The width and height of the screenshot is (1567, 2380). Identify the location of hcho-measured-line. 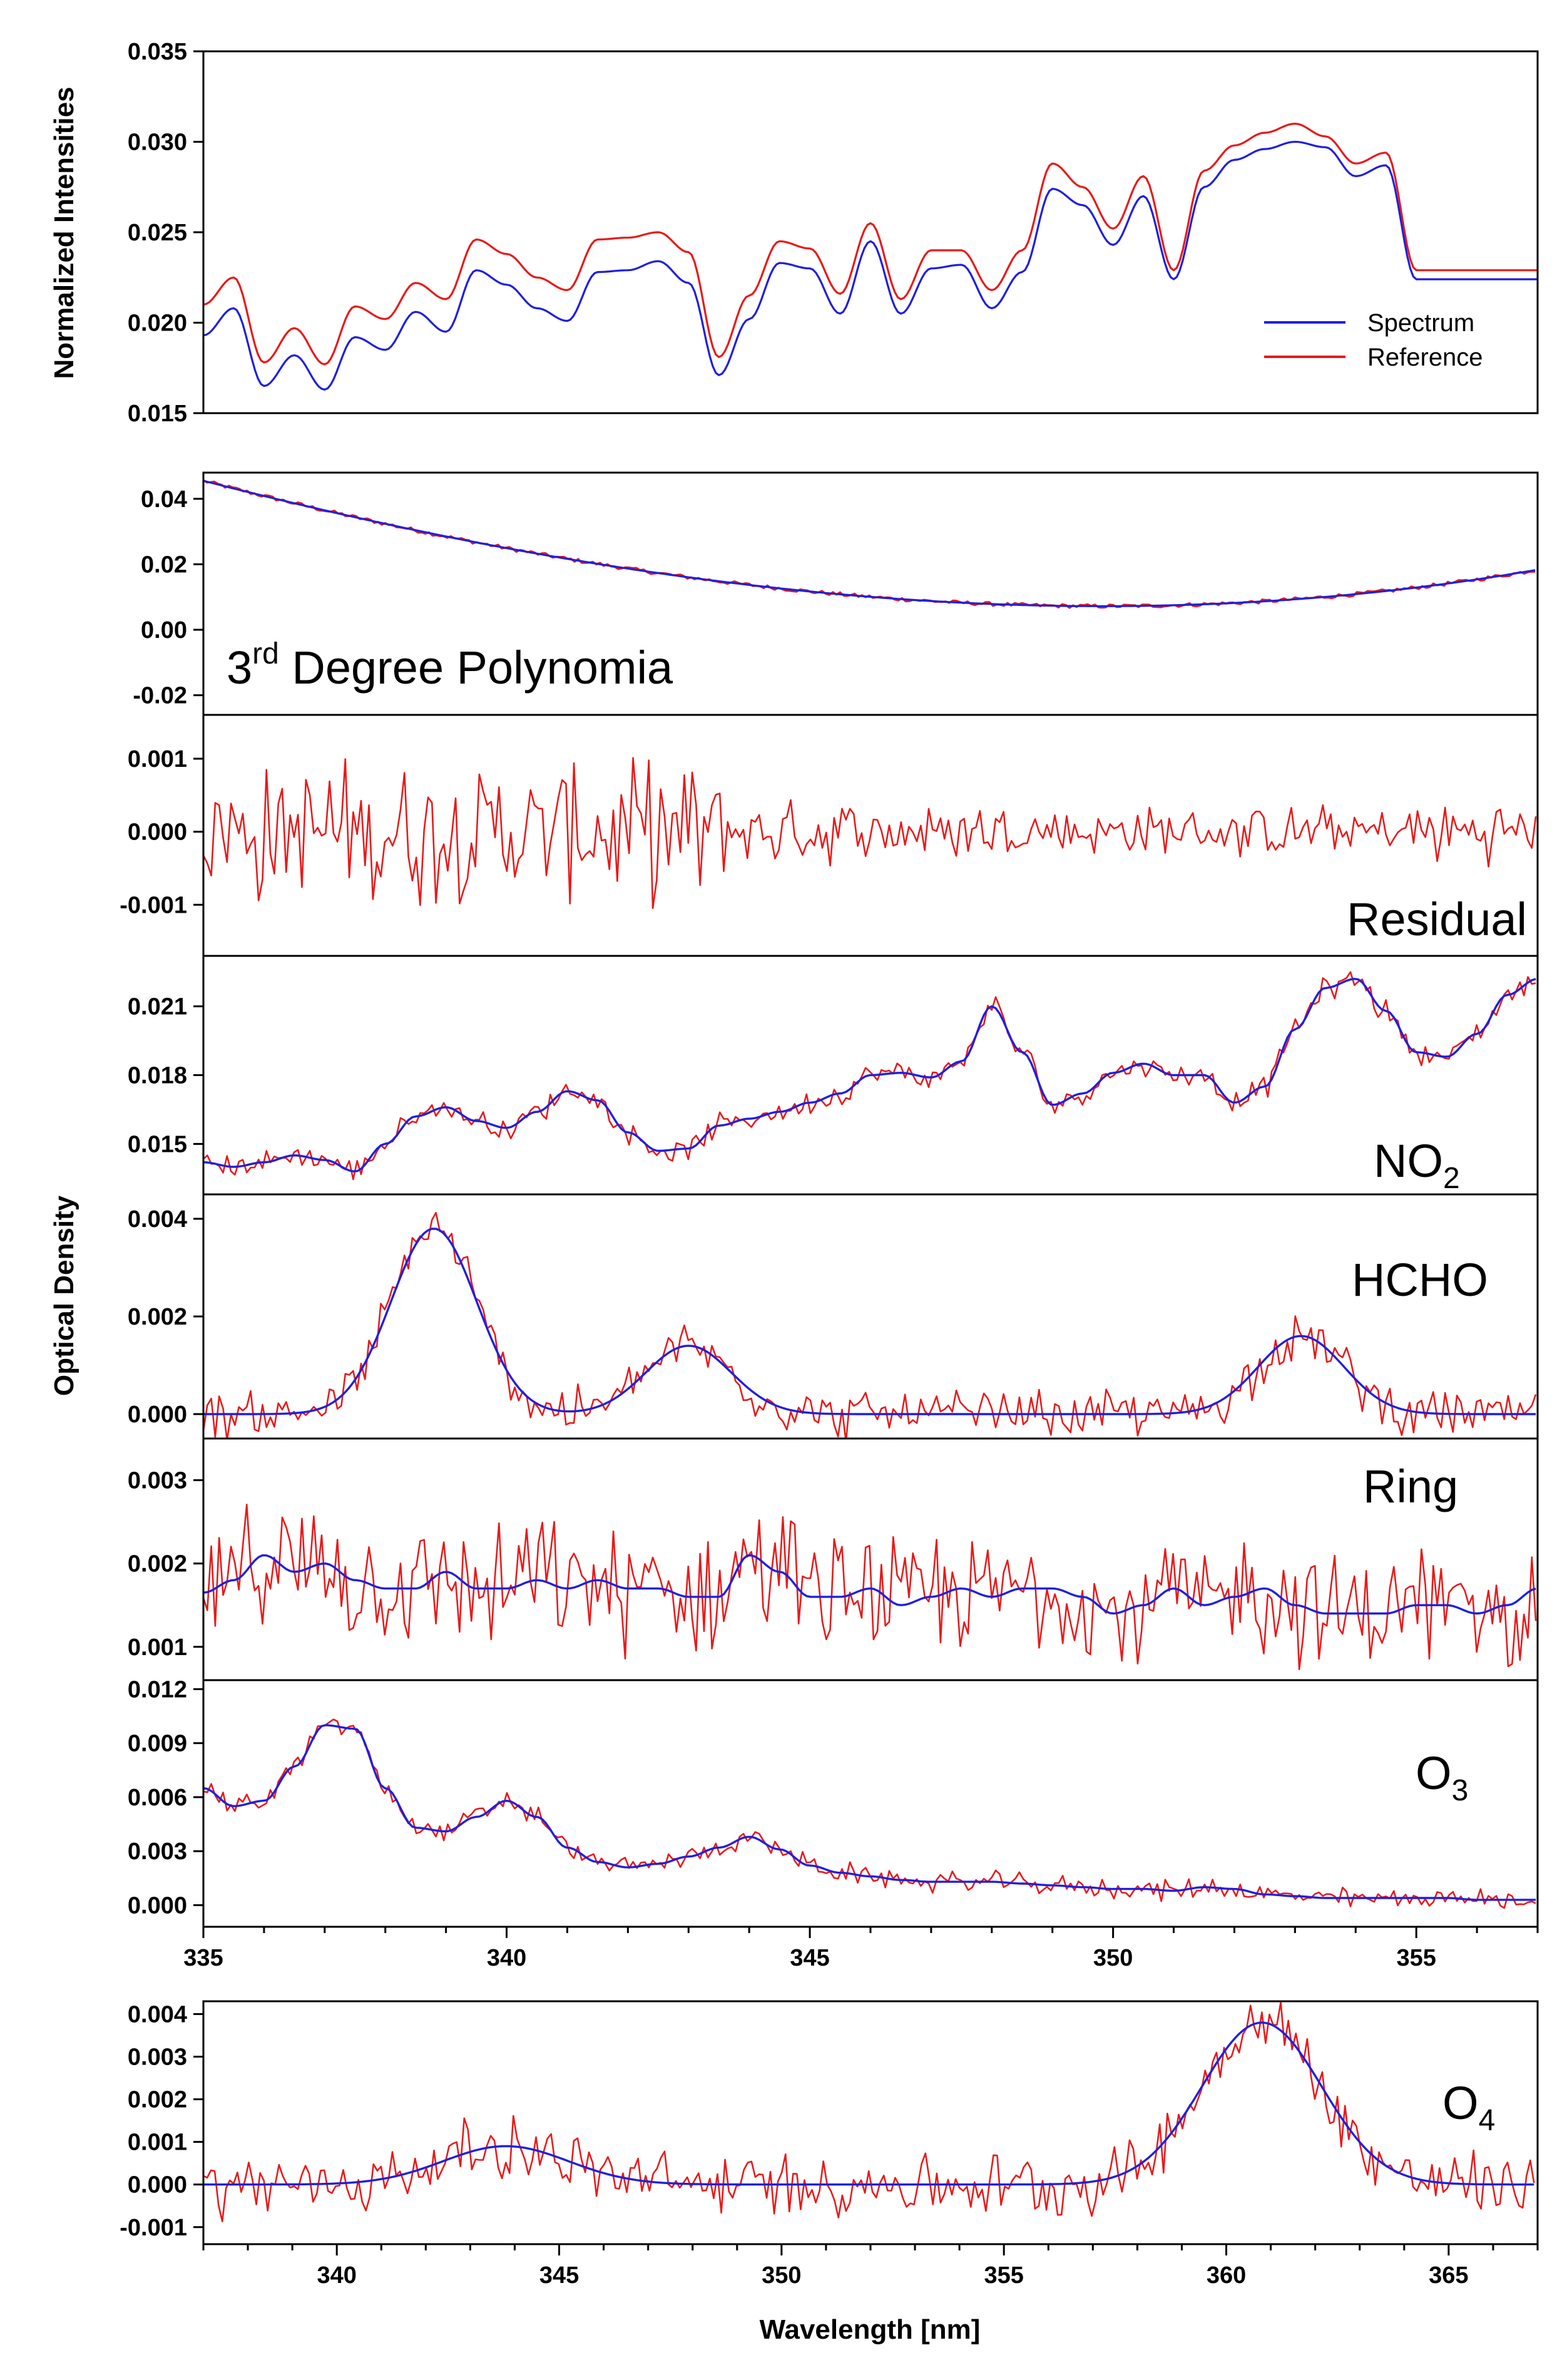
(870, 1325).